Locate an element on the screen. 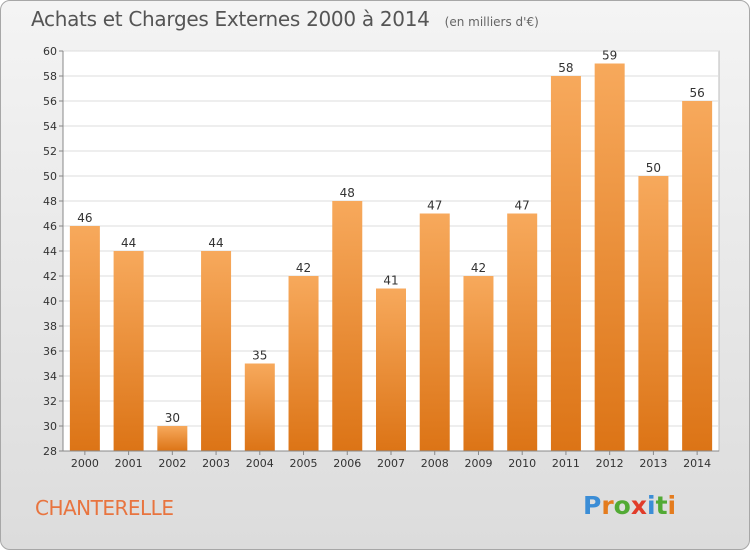 Image resolution: width=750 pixels, height=550 pixels. x-tick-label: 2007 is located at coordinates (391, 463).